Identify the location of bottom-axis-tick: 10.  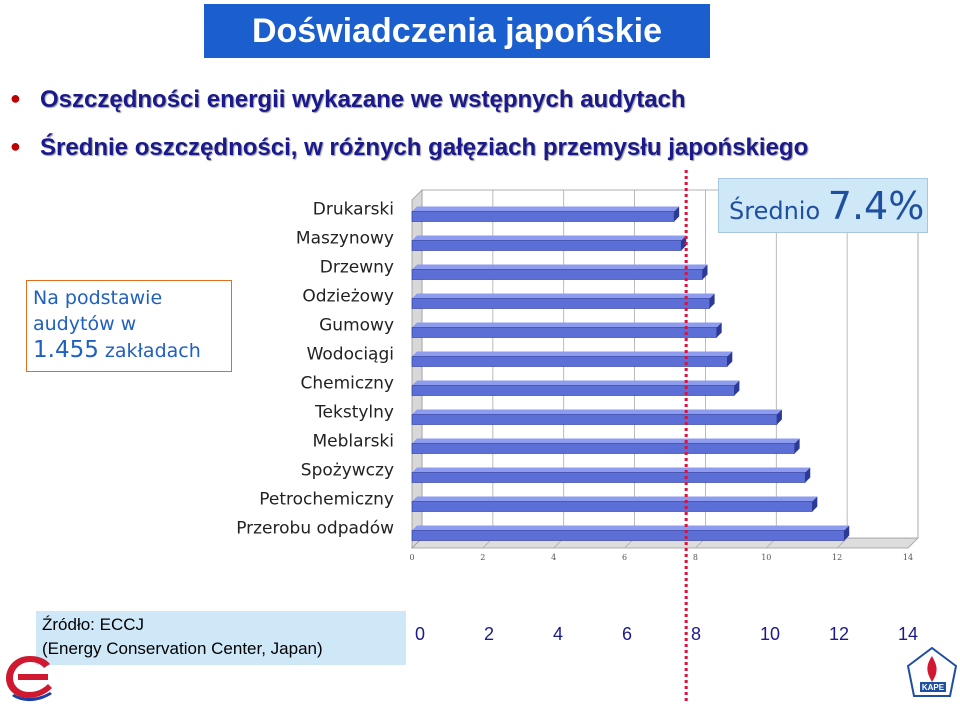
(770, 634).